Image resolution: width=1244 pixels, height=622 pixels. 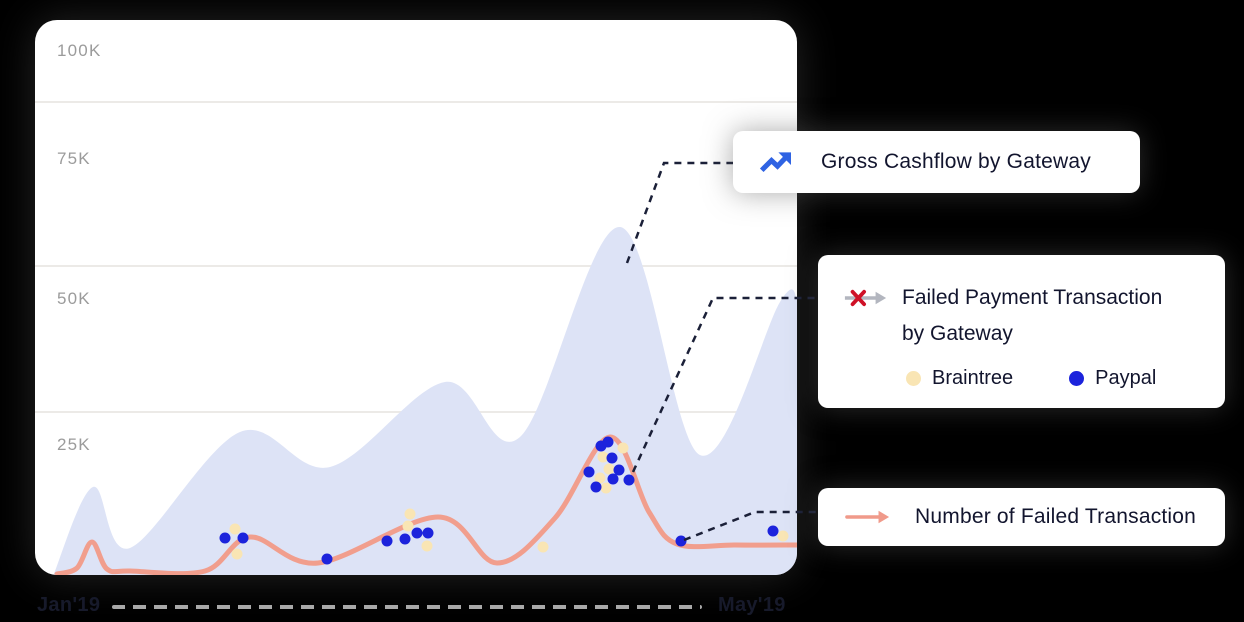 I want to click on legend-label-paypal: Paypal, so click(x=1126, y=378).